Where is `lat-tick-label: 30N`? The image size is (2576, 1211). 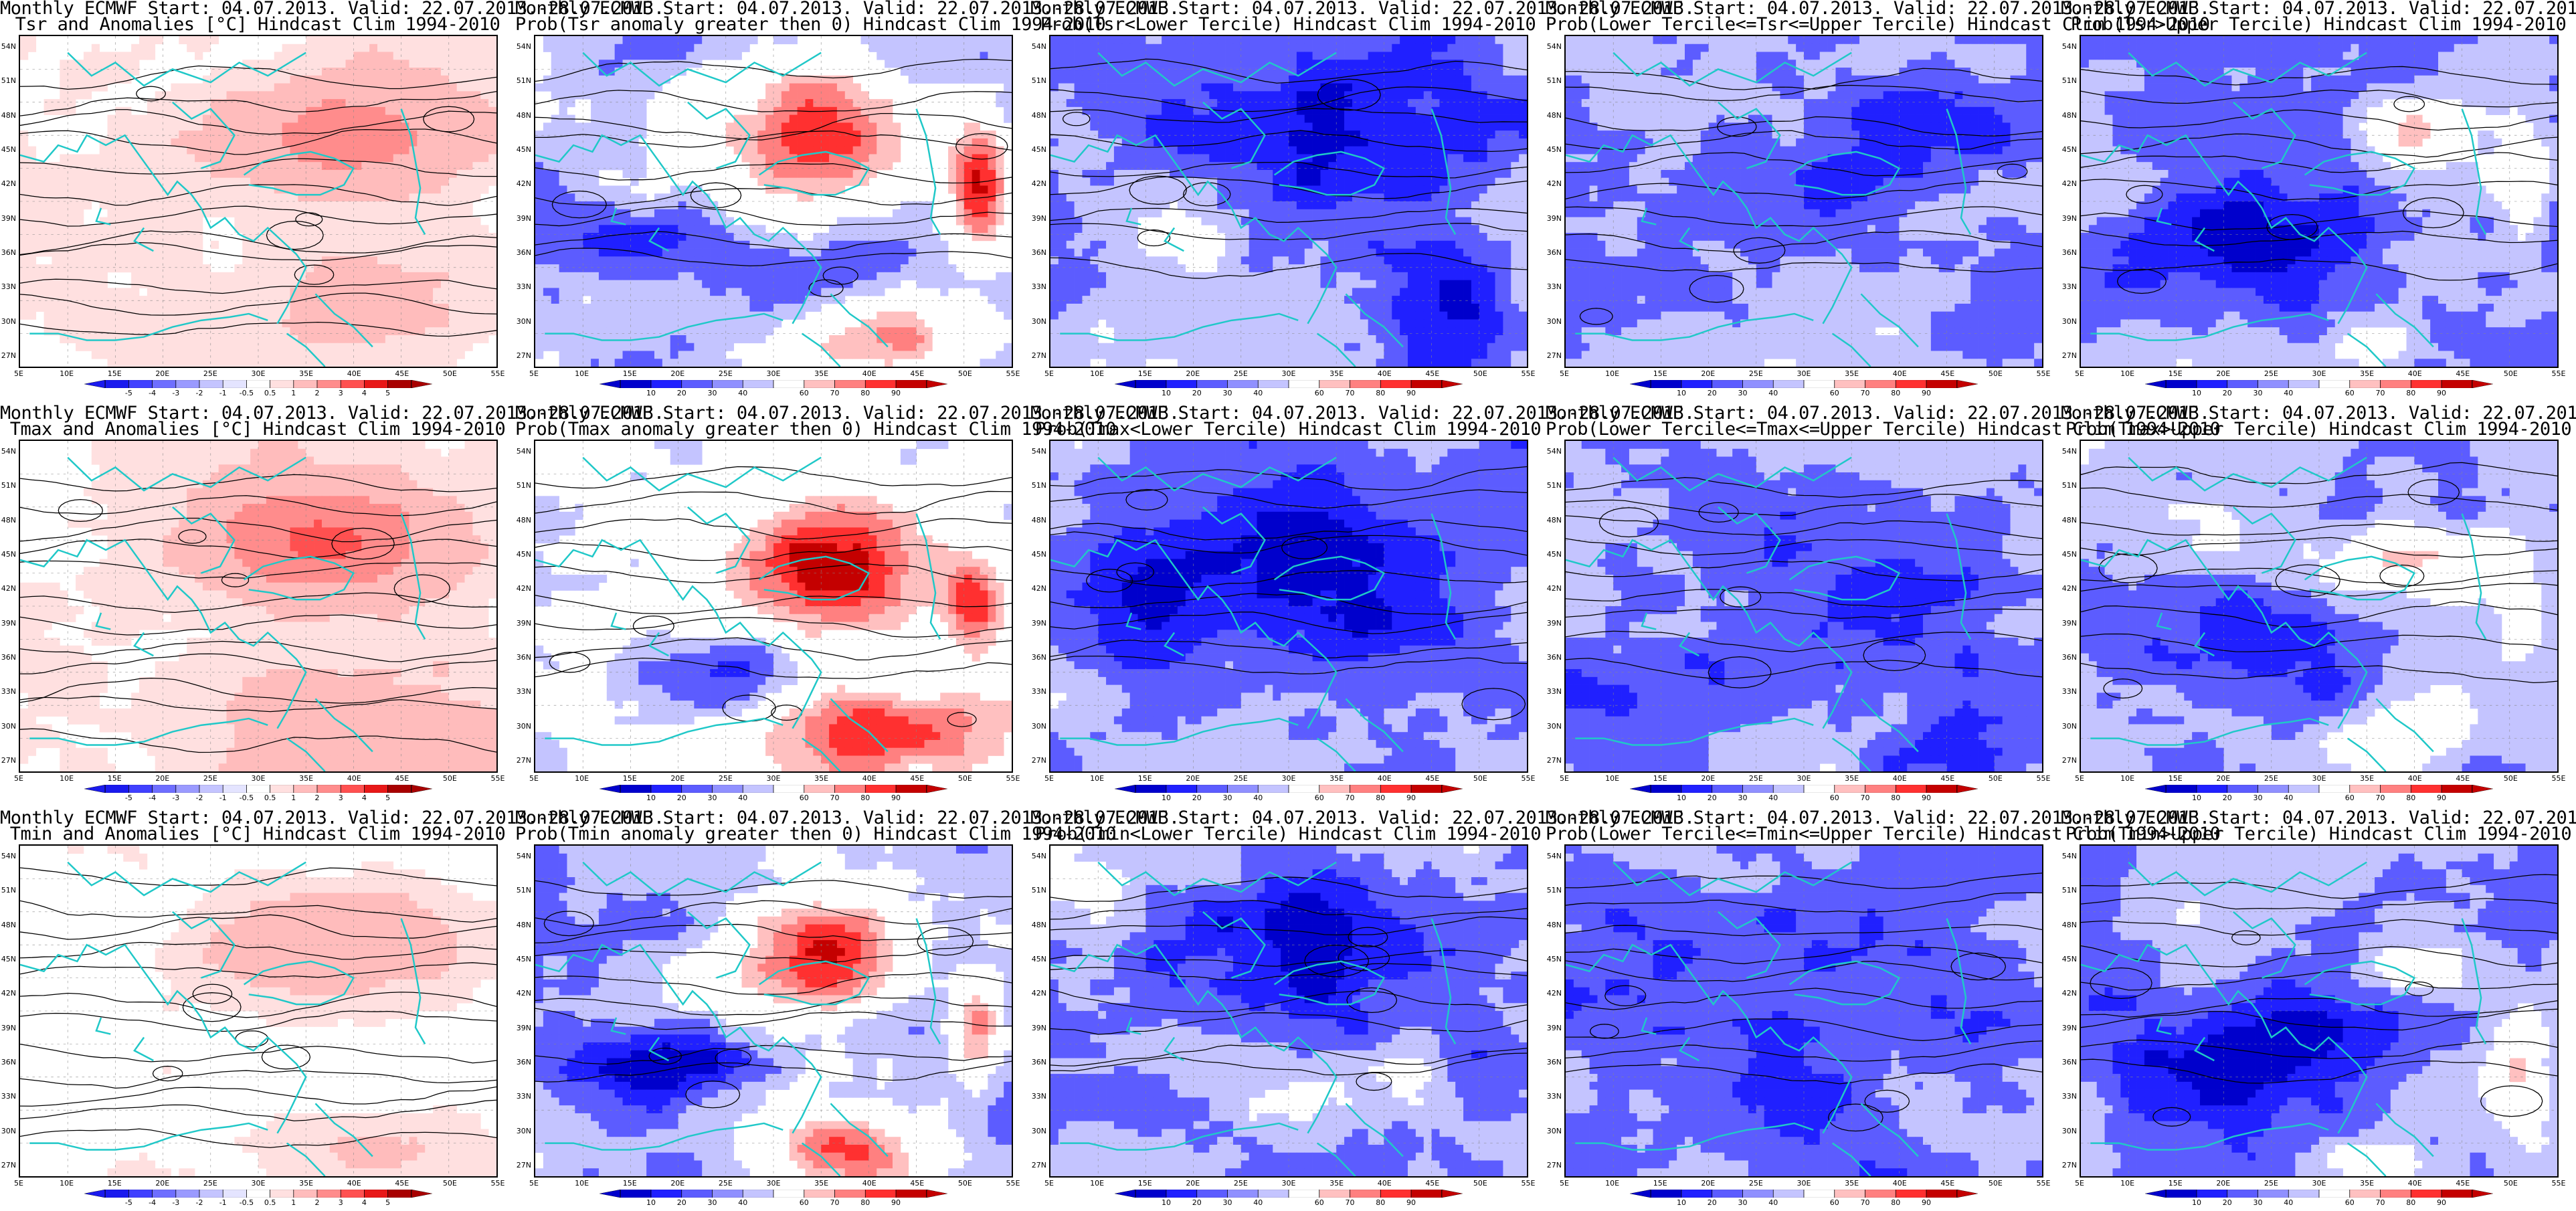 lat-tick-label: 30N is located at coordinates (8, 321).